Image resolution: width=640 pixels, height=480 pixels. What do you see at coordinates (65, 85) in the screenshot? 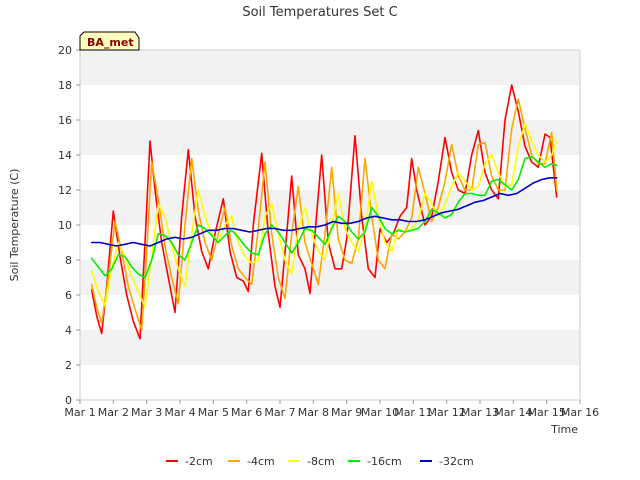
I see `y-tick-label: 18` at bounding box center [65, 85].